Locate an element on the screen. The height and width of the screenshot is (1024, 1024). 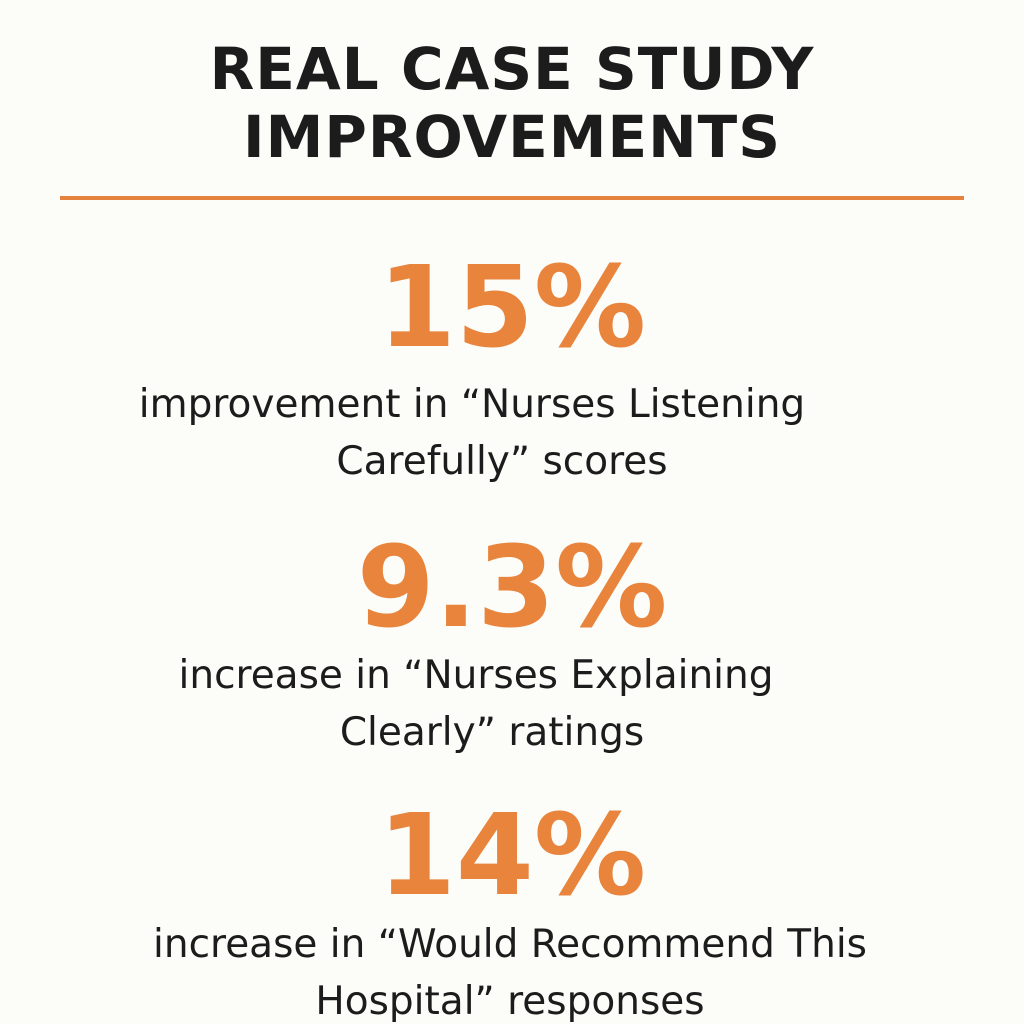
page-title-line-1: REAL CASE STUDY is located at coordinates (512, 69).